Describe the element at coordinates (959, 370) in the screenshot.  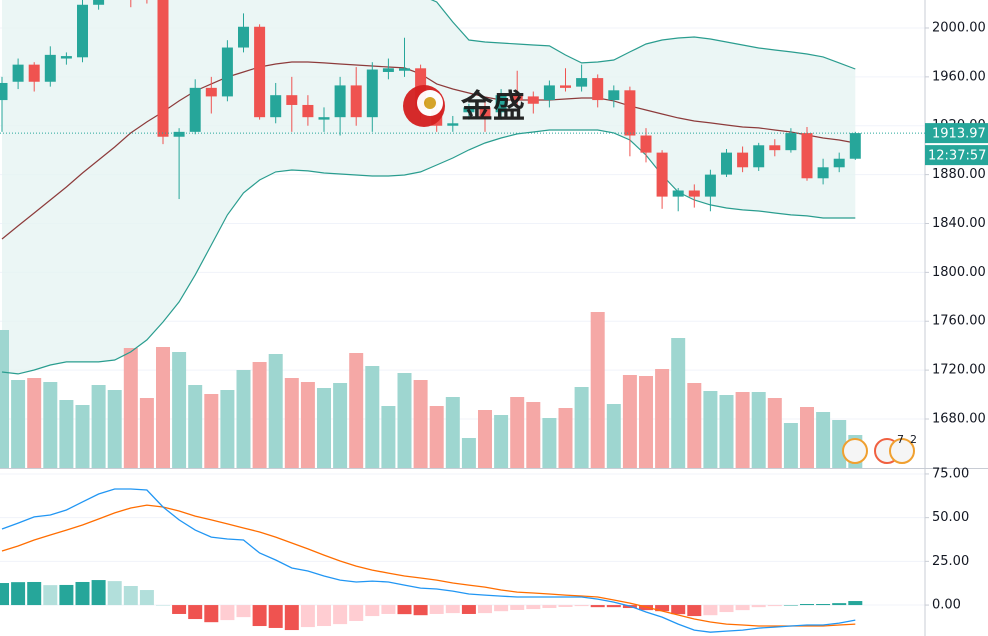
I see `y-tick-label: 1720.00` at that location.